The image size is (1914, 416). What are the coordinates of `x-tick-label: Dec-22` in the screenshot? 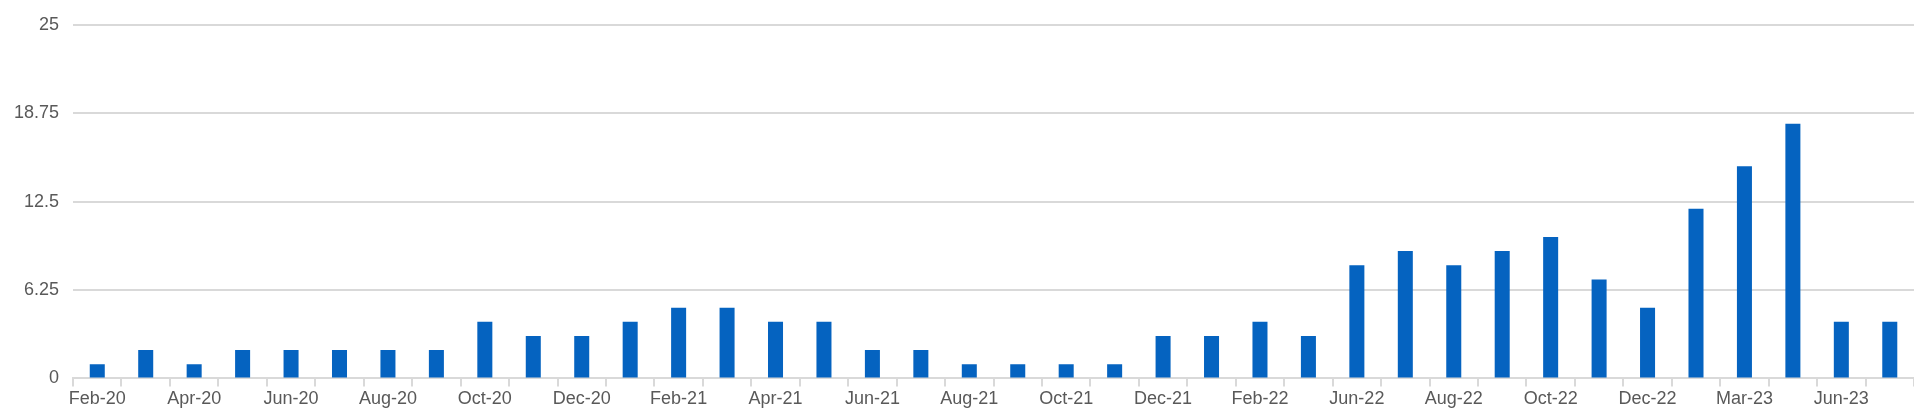 It's located at (1647, 398).